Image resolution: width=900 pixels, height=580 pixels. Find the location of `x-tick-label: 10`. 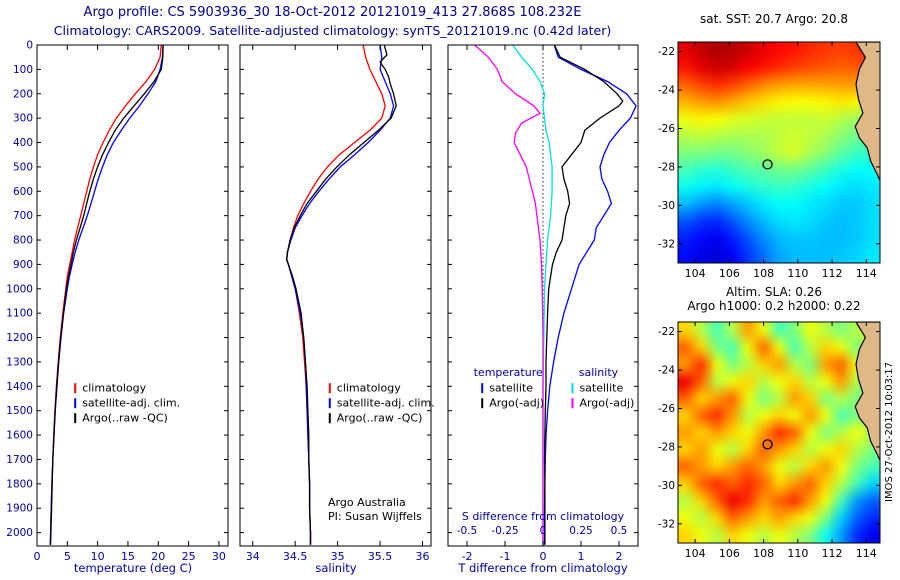

x-tick-label: 10 is located at coordinates (98, 556).